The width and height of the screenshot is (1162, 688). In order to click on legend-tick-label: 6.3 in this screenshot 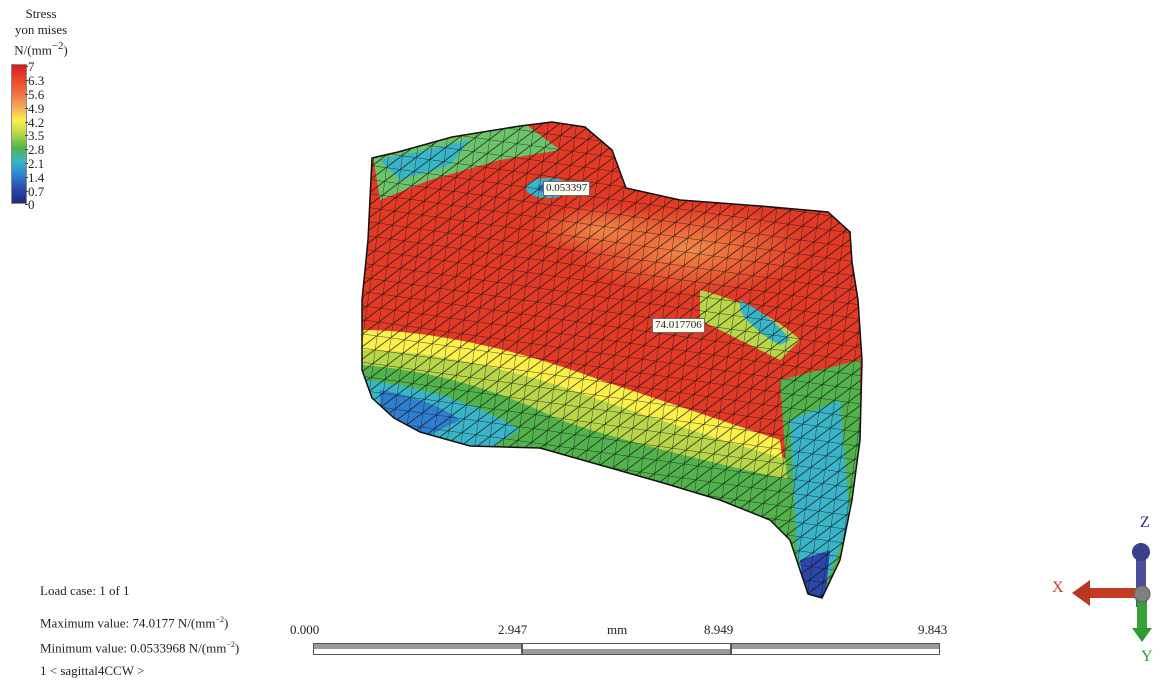, I will do `click(34, 81)`.